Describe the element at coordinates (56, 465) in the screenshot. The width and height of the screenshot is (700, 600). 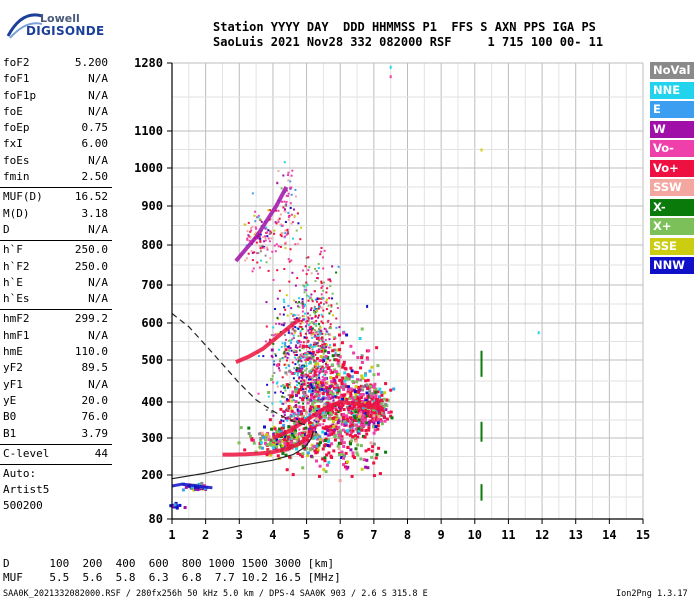
I see `param-separator` at that location.